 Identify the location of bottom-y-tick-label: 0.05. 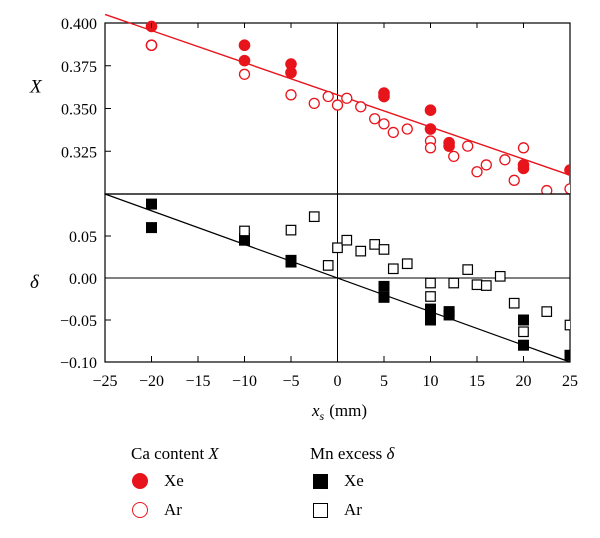
(83, 237).